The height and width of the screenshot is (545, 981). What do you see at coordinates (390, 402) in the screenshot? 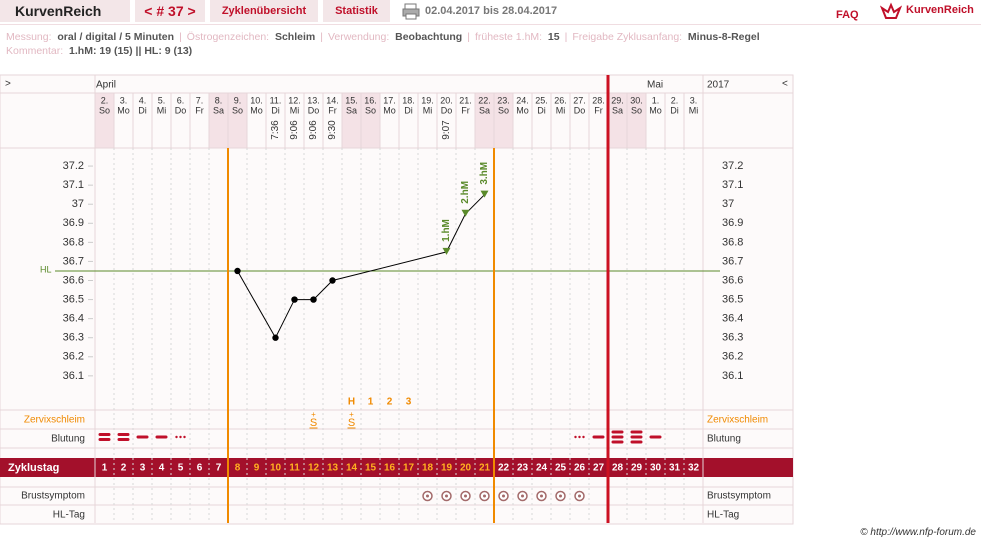
I see `peak-label: 2` at bounding box center [390, 402].